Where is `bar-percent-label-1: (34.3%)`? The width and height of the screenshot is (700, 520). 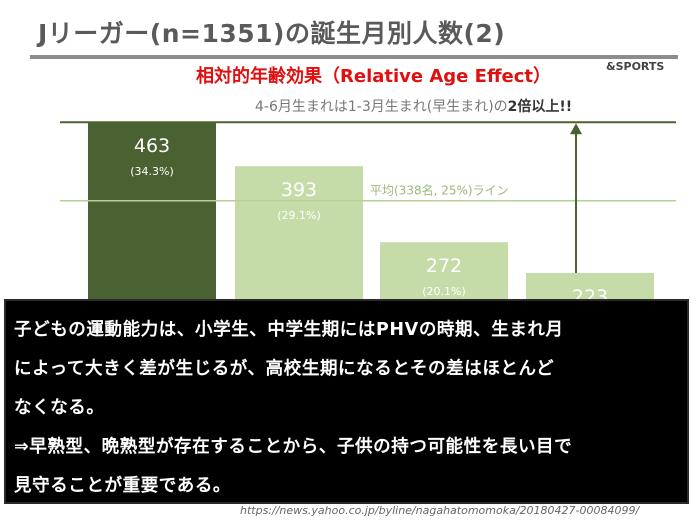 bar-percent-label-1: (34.3%) is located at coordinates (152, 171).